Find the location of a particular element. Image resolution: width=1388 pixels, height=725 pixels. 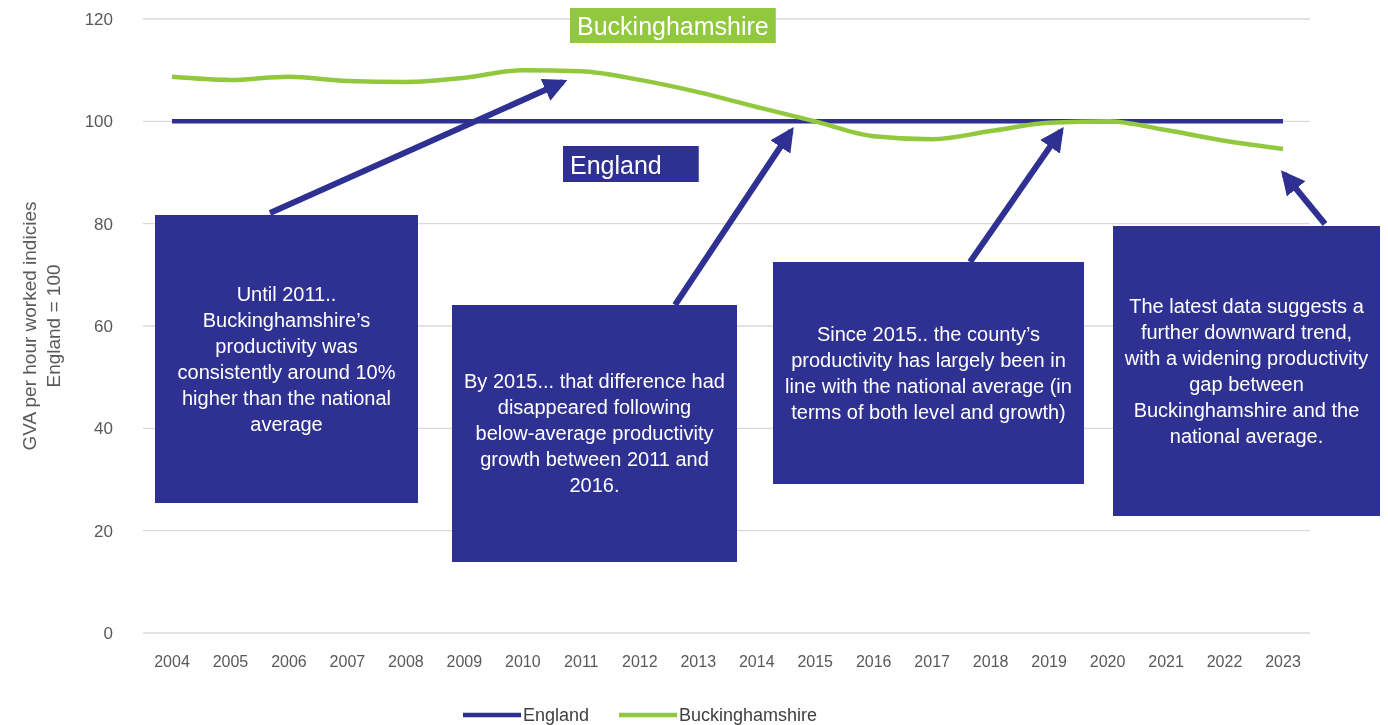

x-tick-label: 2009 is located at coordinates (464, 661).